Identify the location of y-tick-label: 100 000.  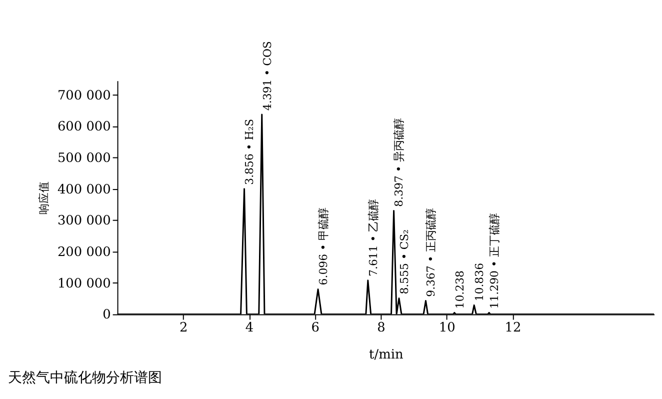
(84, 284).